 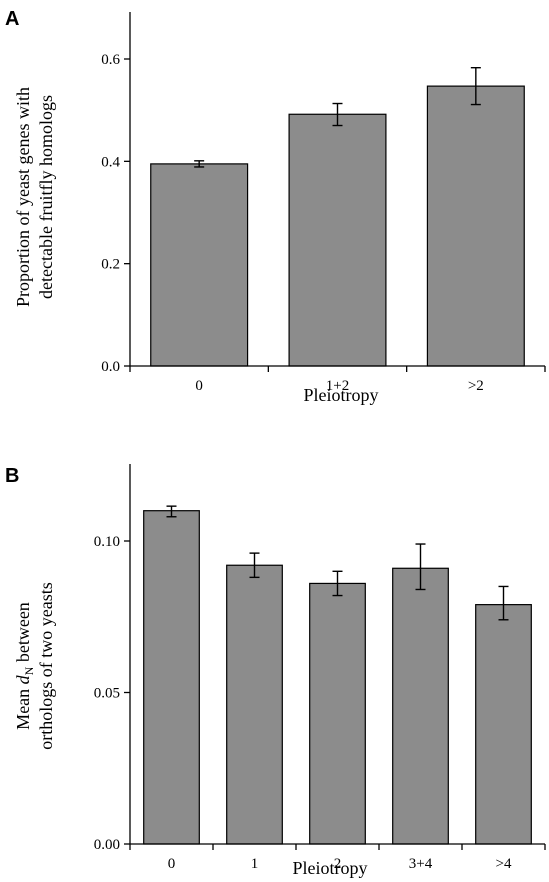 What do you see at coordinates (338, 864) in the screenshot?
I see `x-tick-label-b-2: 2` at bounding box center [338, 864].